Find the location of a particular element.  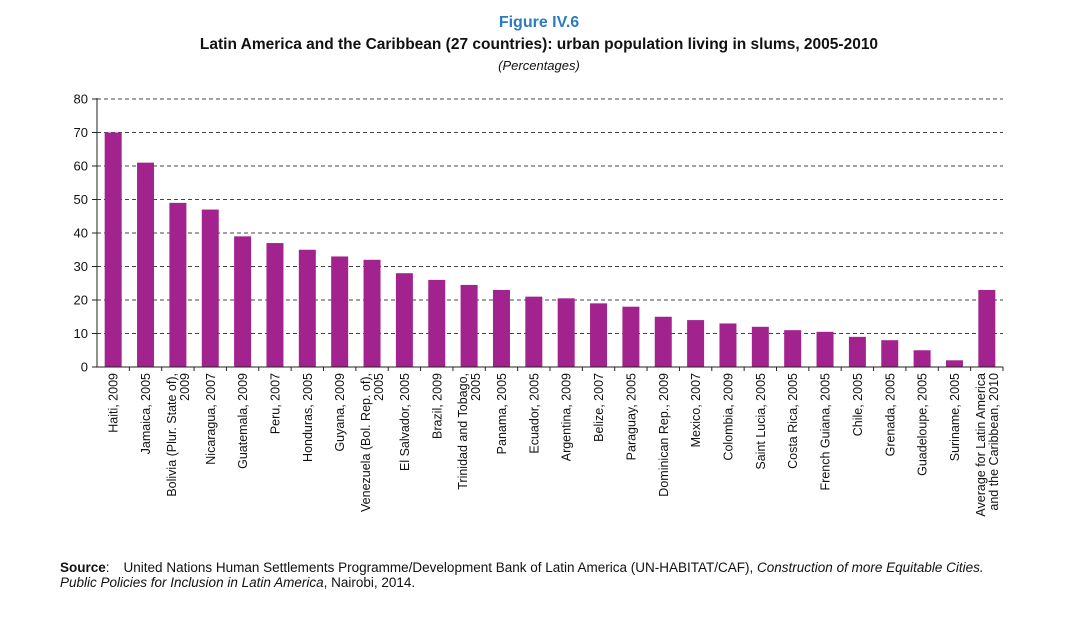

x-tick-label: Ecuador, 2005 is located at coordinates (534, 413).